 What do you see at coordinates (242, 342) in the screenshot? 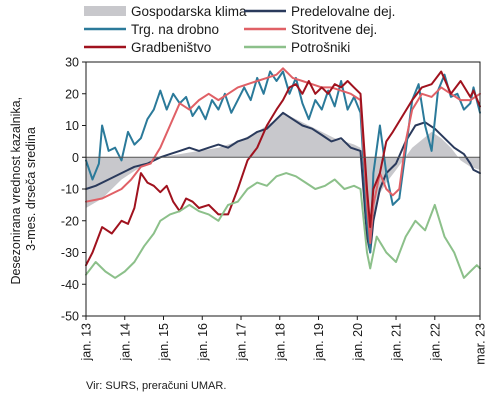
I see `x-tick-label: jan. 17` at bounding box center [242, 342].